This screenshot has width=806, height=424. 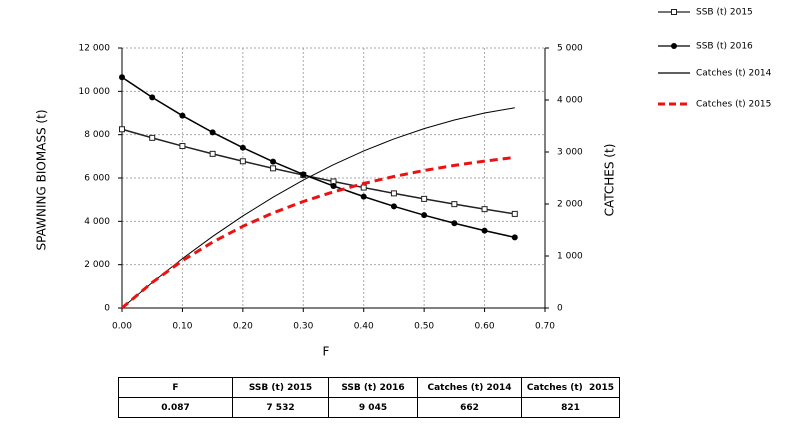 I want to click on x-tick-label: 0.50, so click(x=424, y=327).